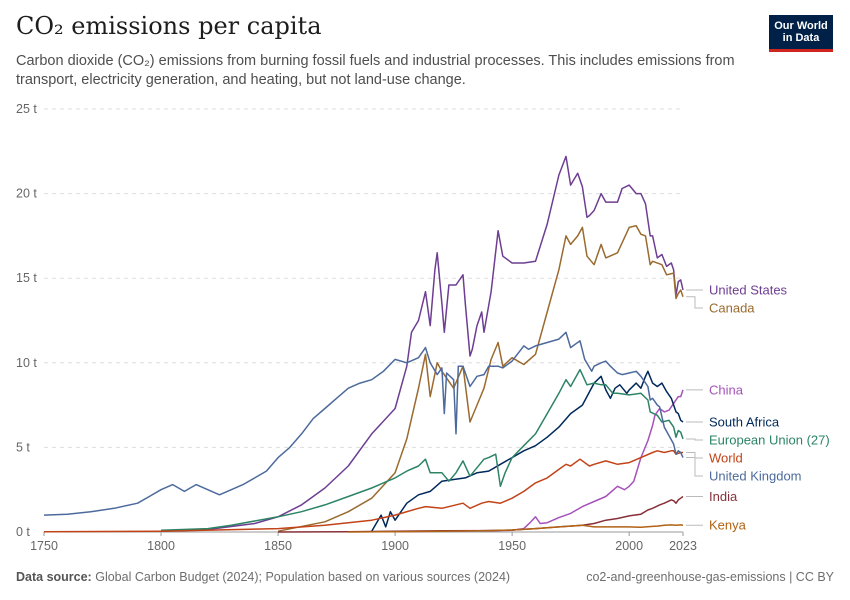 The width and height of the screenshot is (850, 600). What do you see at coordinates (801, 38) in the screenshot?
I see `logo-line-2: in Data` at bounding box center [801, 38].